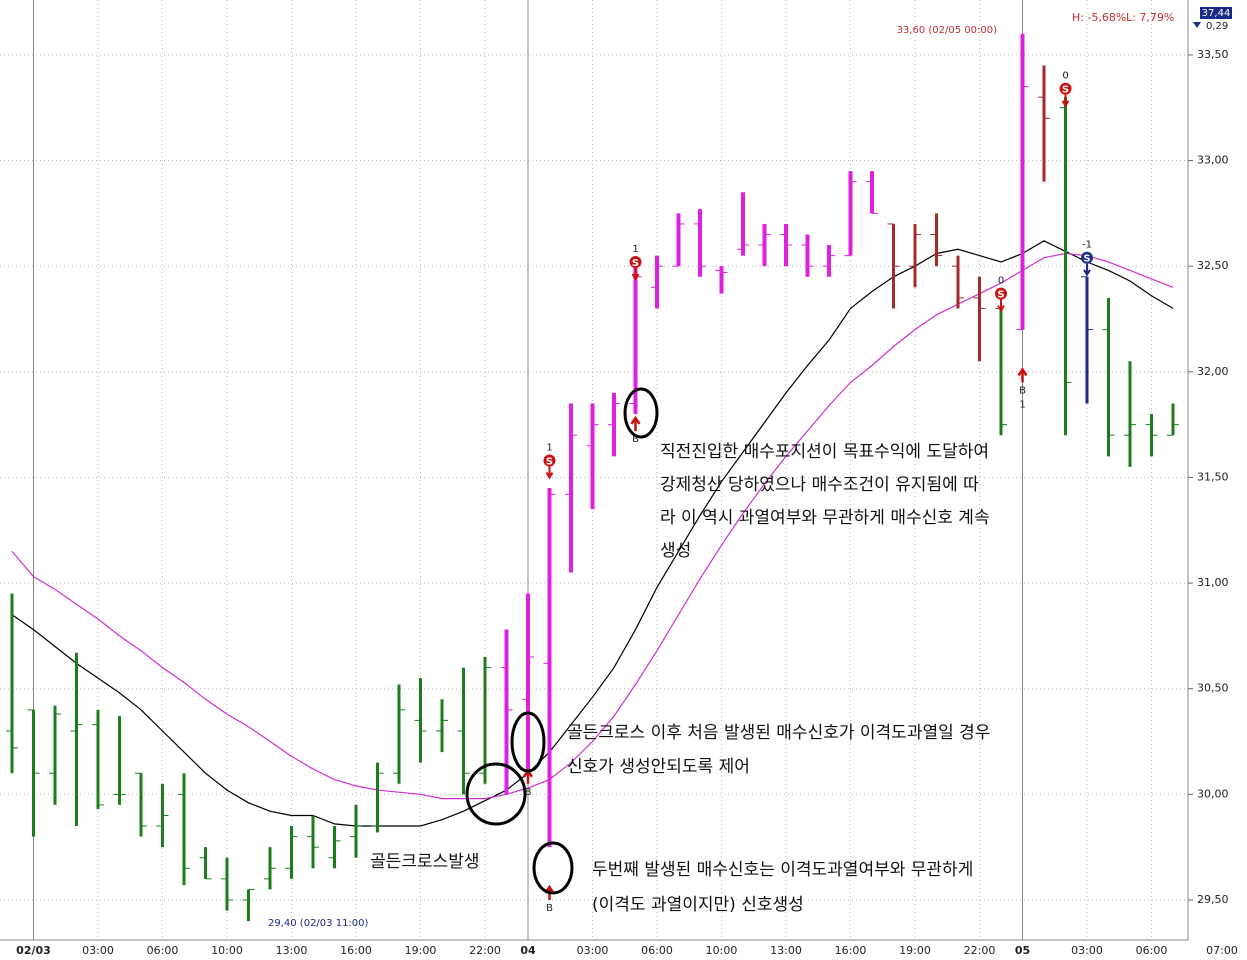 The image size is (1247, 960). Describe the element at coordinates (947, 30) in the screenshot. I see `high-label: 33,60 (02/05 00:00)` at that location.